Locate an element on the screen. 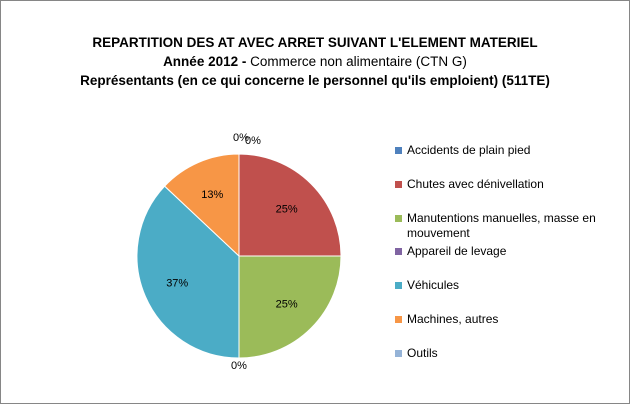  slice-data-label-4: 0% is located at coordinates (239, 366).